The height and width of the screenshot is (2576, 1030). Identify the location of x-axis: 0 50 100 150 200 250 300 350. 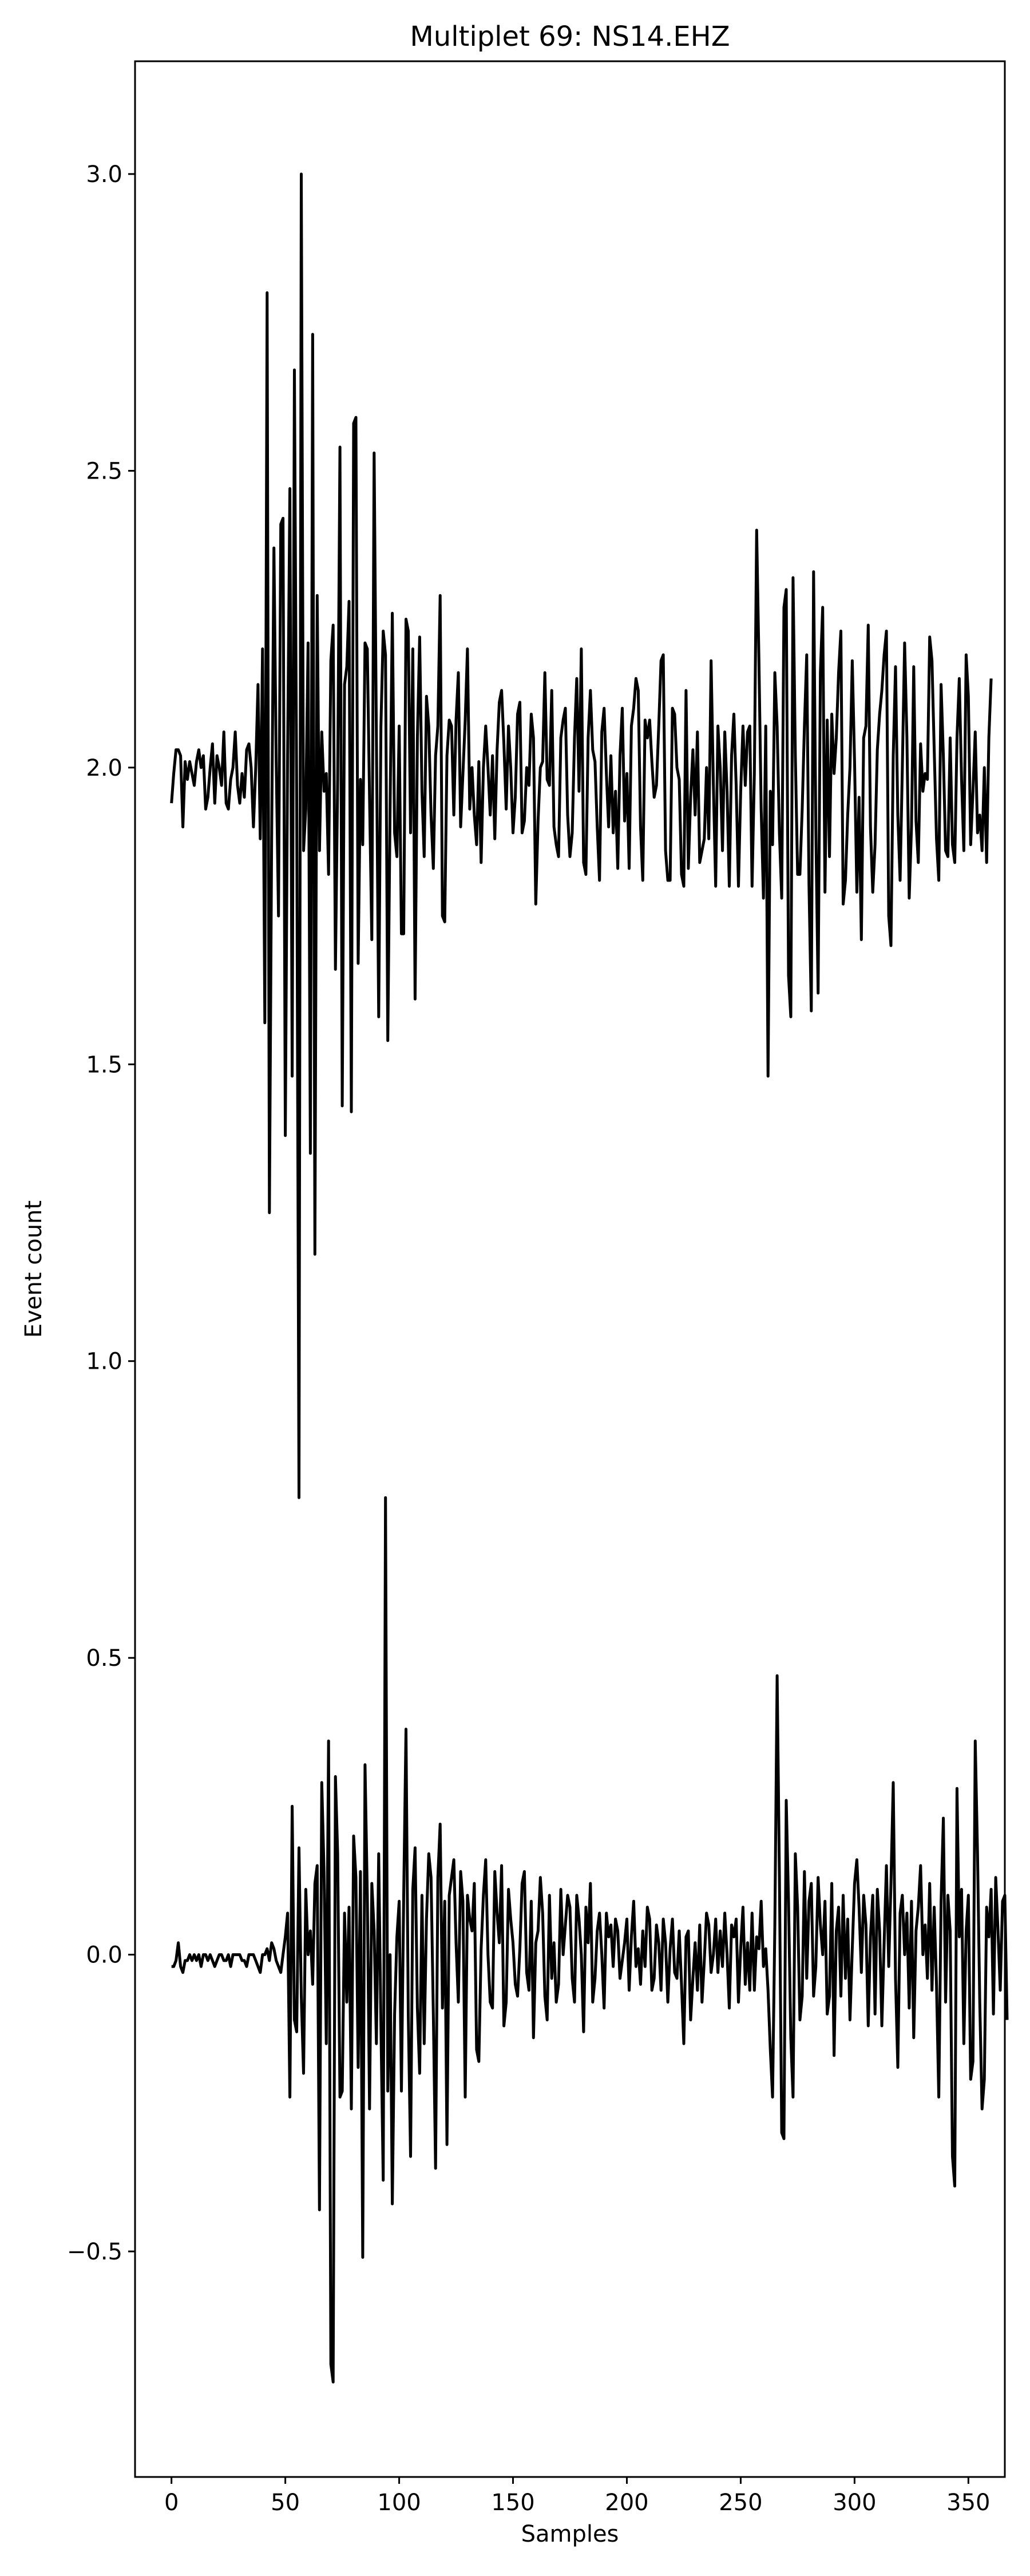
(577, 2496).